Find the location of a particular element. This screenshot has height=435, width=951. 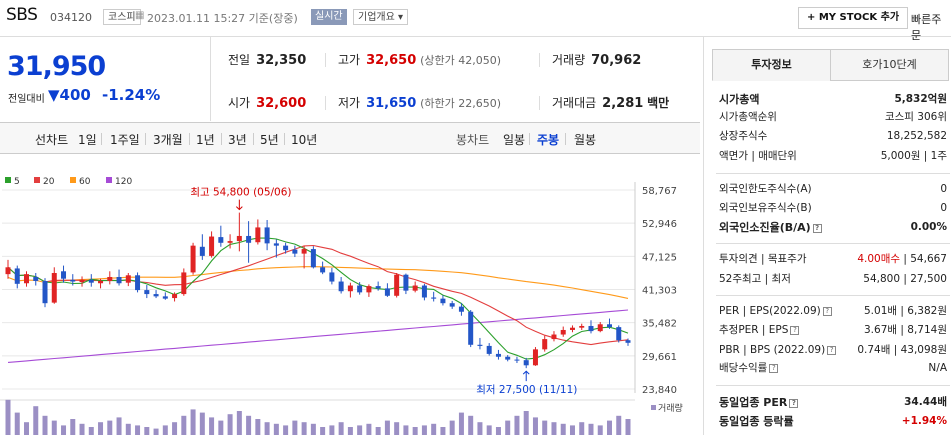

tab-monthly: 월봉 is located at coordinates (585, 140).